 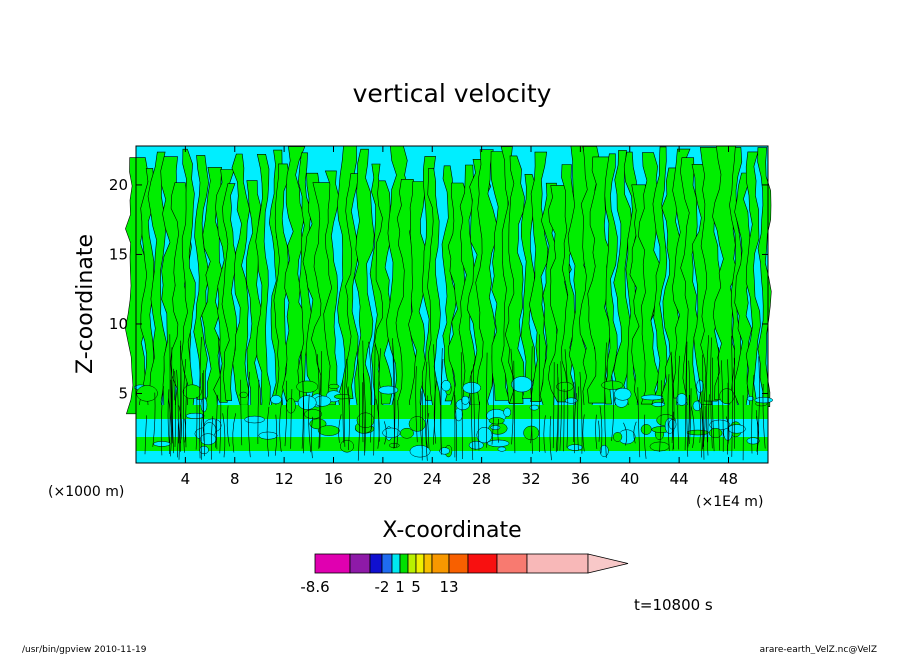 I want to click on colorbar-label: 13, so click(x=448, y=587).